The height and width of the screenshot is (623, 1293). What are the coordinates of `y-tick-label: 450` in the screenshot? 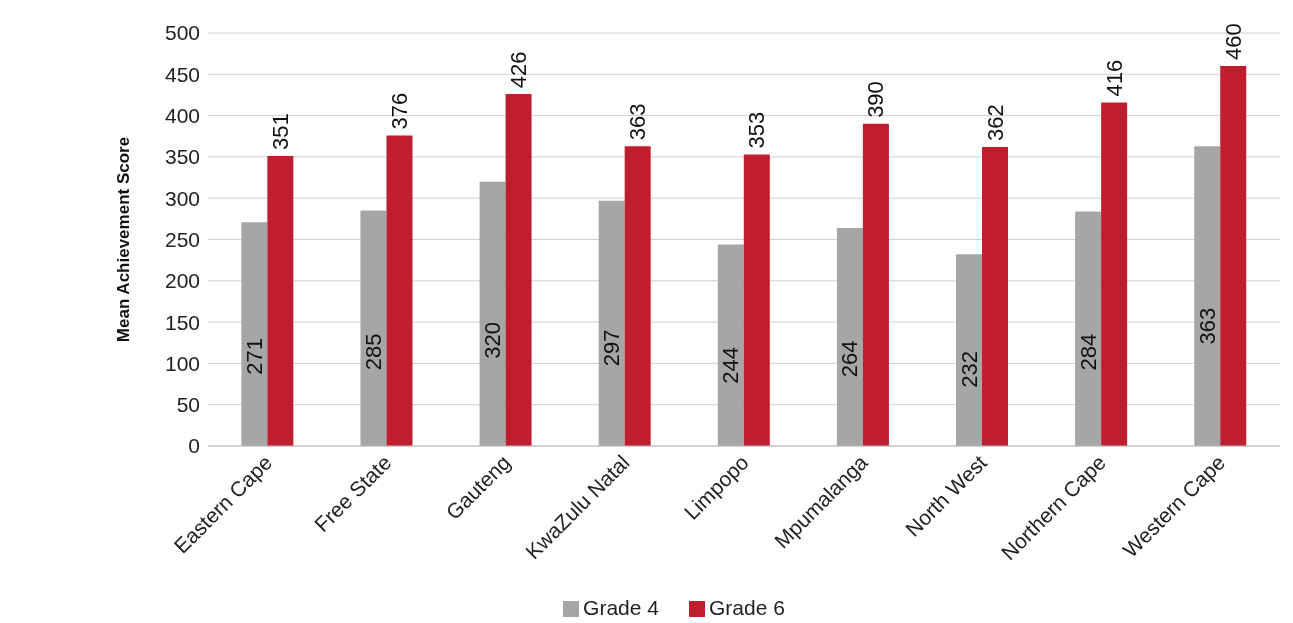 It's located at (182, 74).